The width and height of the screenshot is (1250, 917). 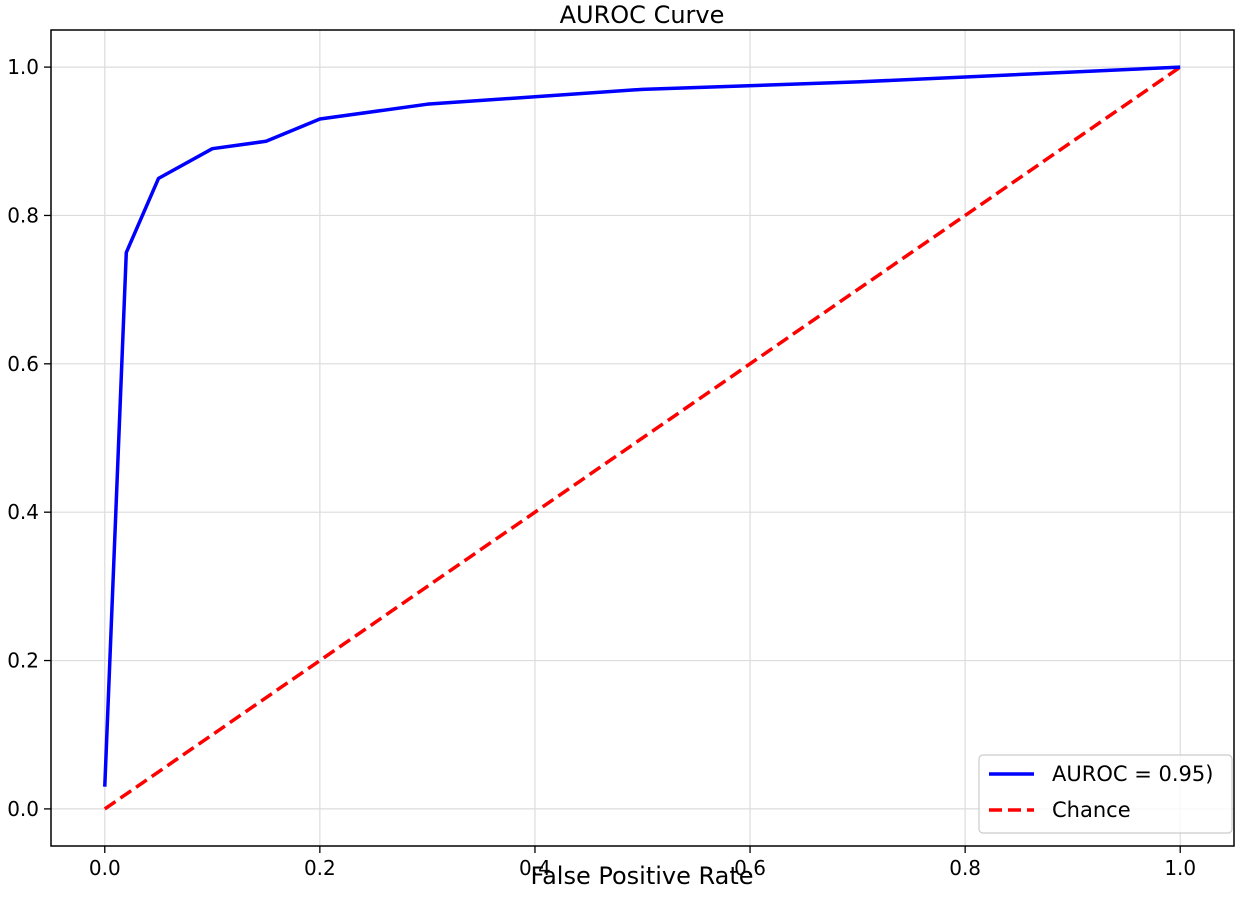 I want to click on x-axis-label: False Positive Rate, so click(x=641, y=876).